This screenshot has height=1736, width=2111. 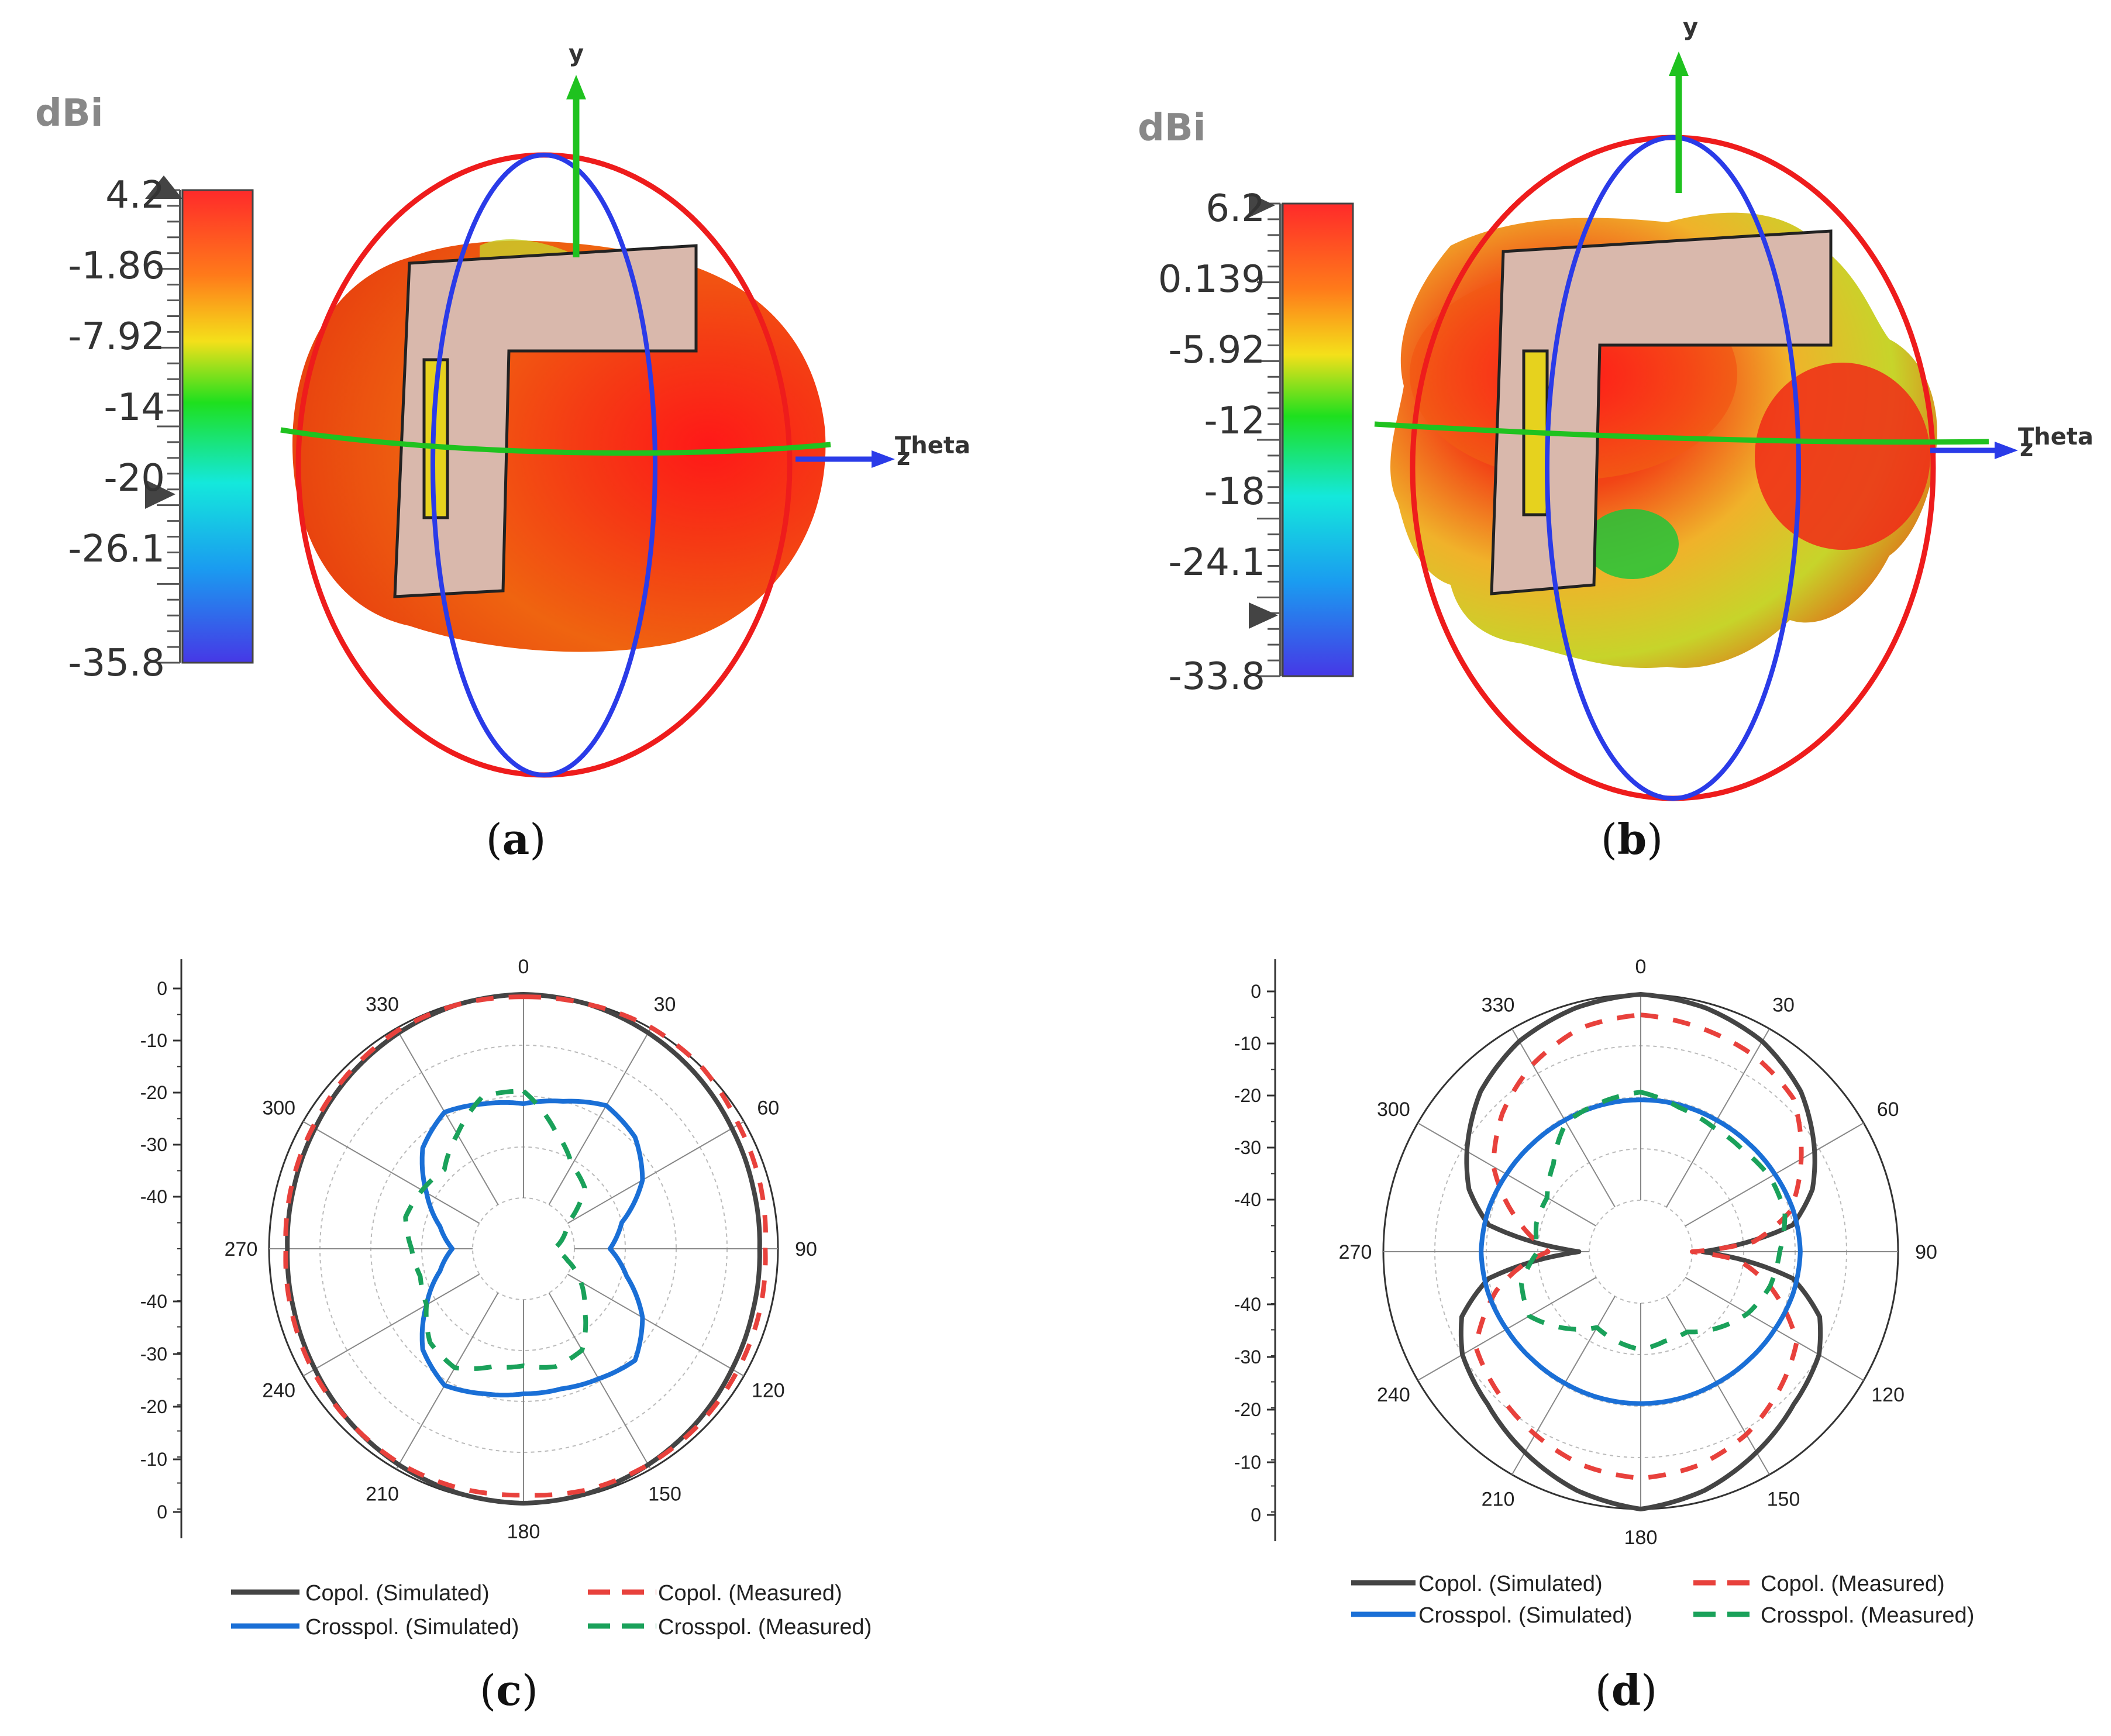 I want to click on legend-label: Copol. (Simulated), so click(x=397, y=1593).